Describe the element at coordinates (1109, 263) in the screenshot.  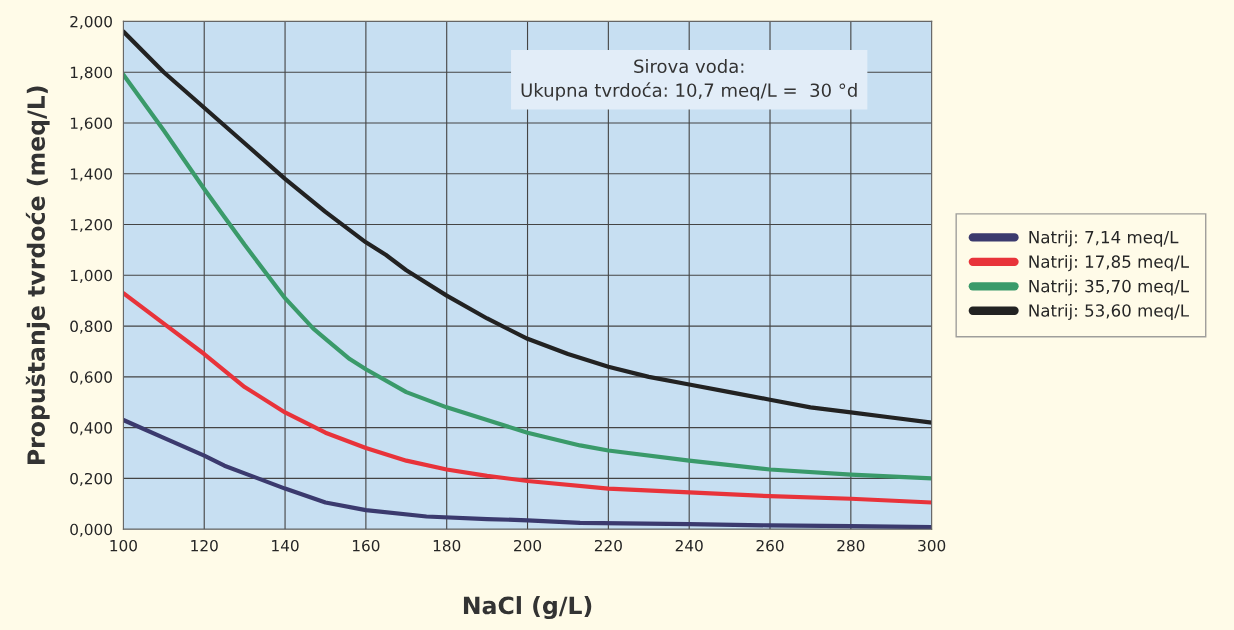
I see `legend-label: Natrij: 17,85 meq/L` at that location.